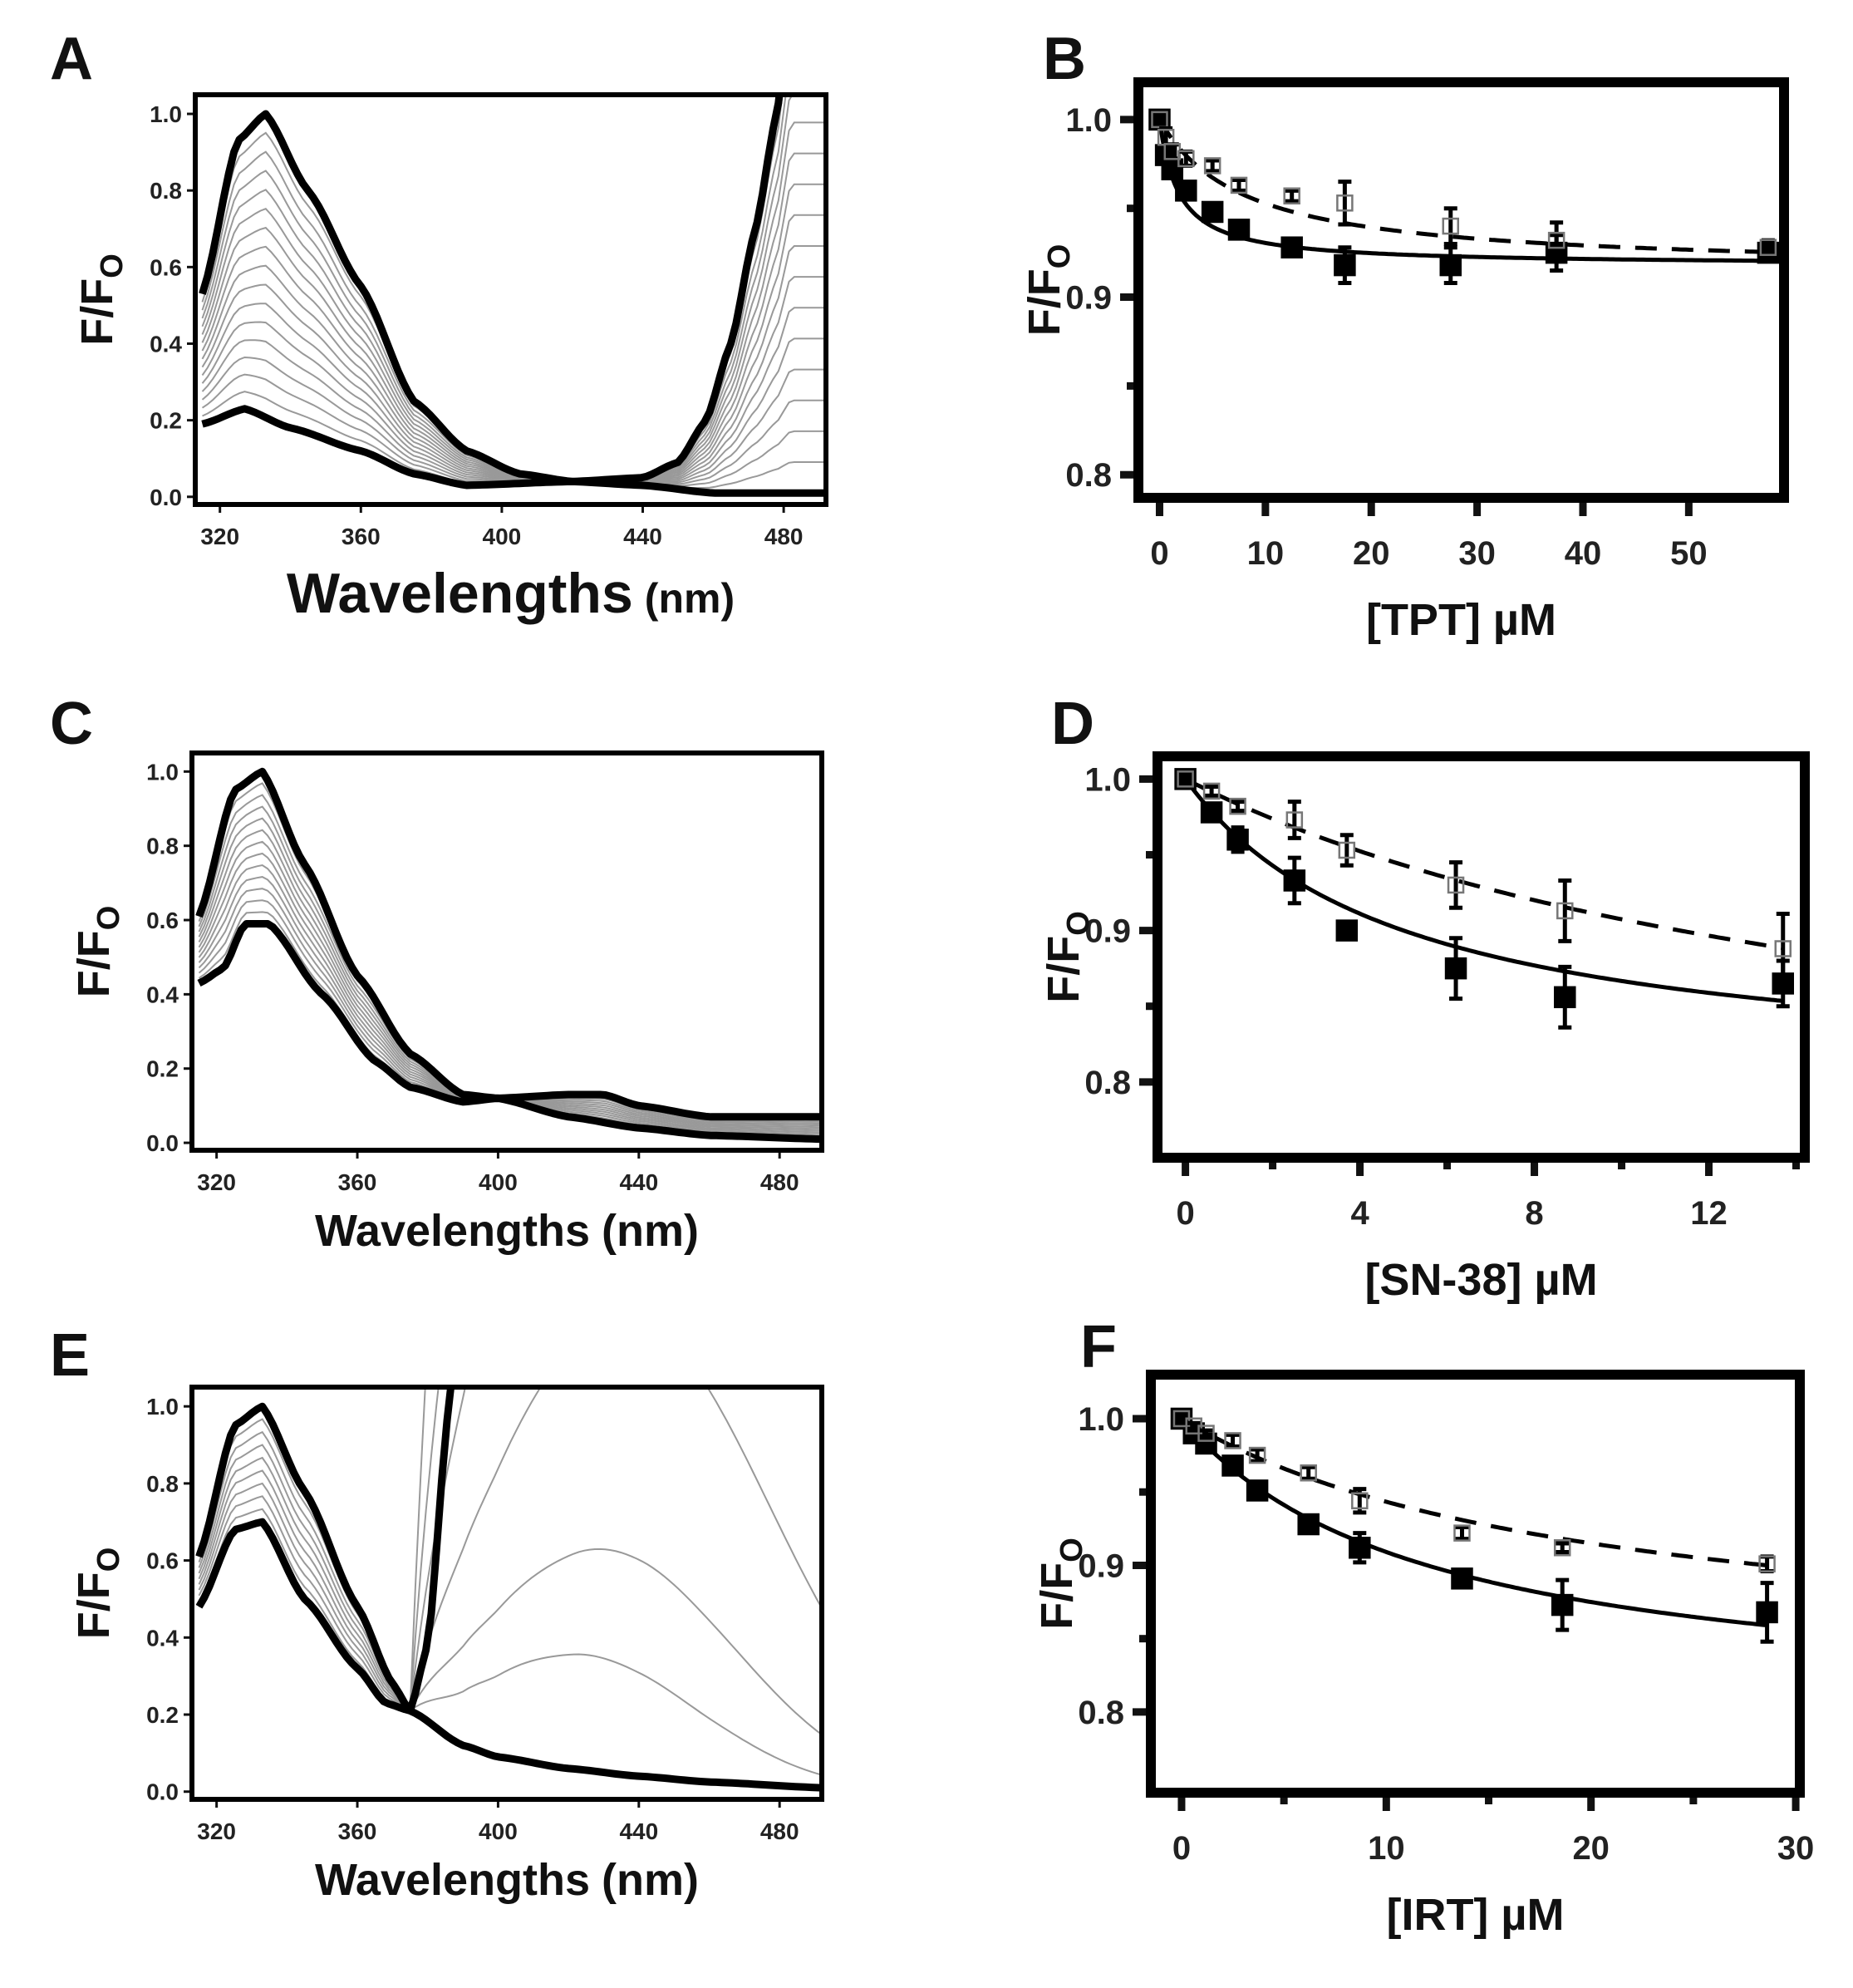 The width and height of the screenshot is (1853, 1988). What do you see at coordinates (162, 1715) in the screenshot?
I see `y-tick-label: 0.2` at bounding box center [162, 1715].